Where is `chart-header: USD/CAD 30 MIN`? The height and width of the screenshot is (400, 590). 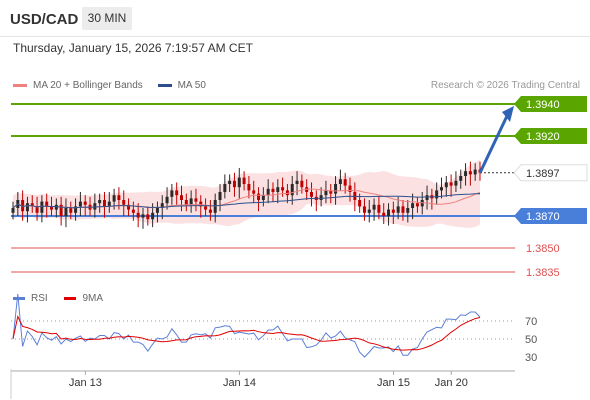 chart-header: USD/CAD 30 MIN is located at coordinates (295, 18).